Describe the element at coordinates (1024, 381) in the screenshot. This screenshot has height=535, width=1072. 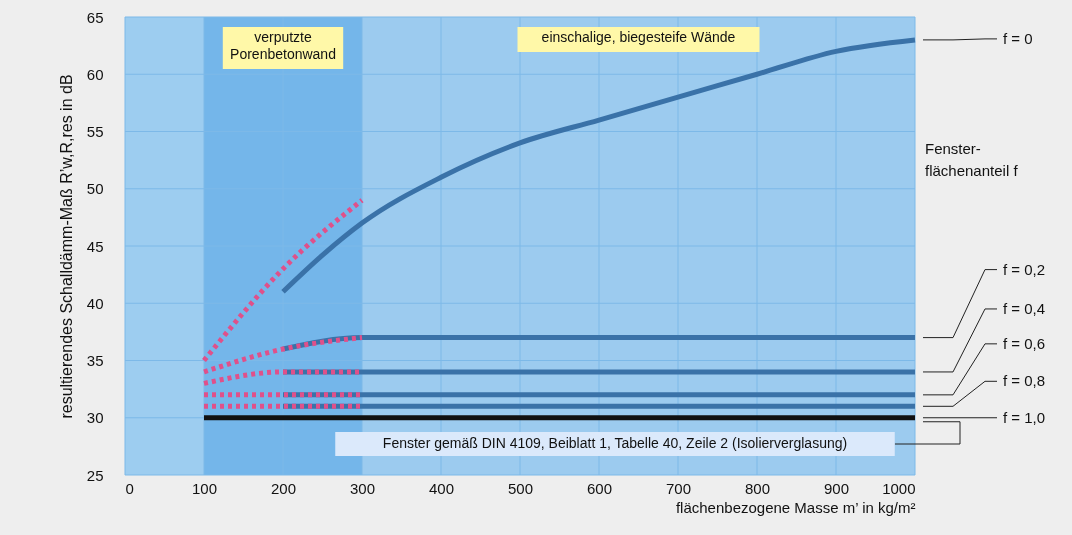
I see `text: f = 0,8` at that location.